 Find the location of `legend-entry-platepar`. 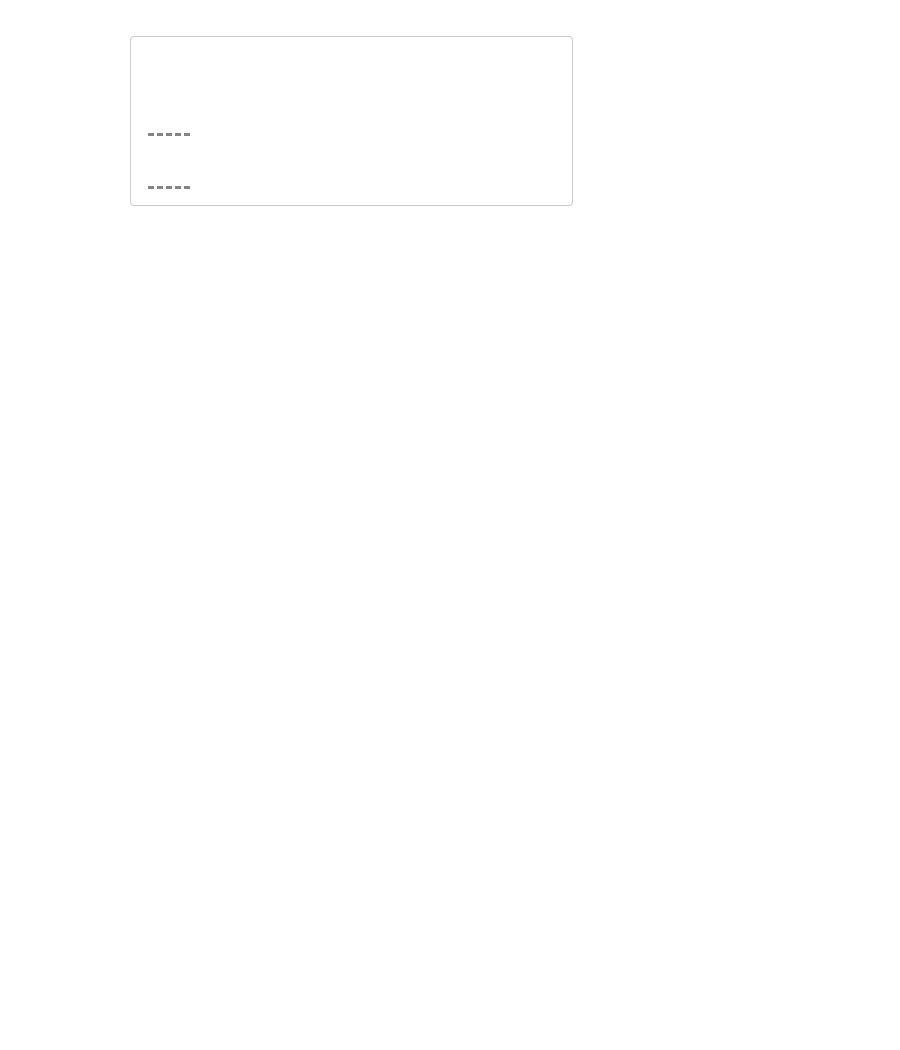

legend-entry-platepar is located at coordinates (357, 134).